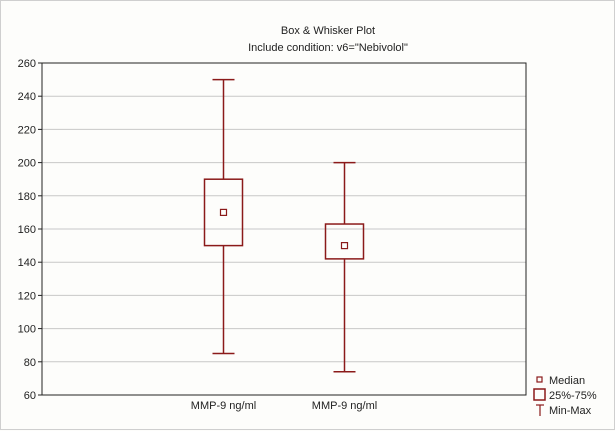 The height and width of the screenshot is (431, 615). Describe the element at coordinates (27, 164) in the screenshot. I see `y-tick-label: 200` at that location.